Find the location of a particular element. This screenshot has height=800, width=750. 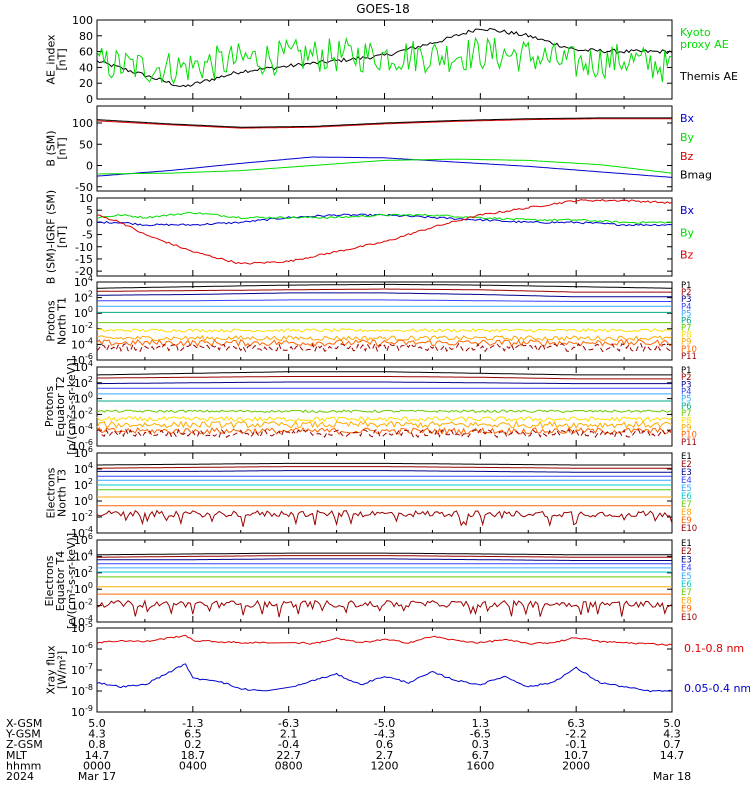

position-value: 1.3 is located at coordinates (481, 723).